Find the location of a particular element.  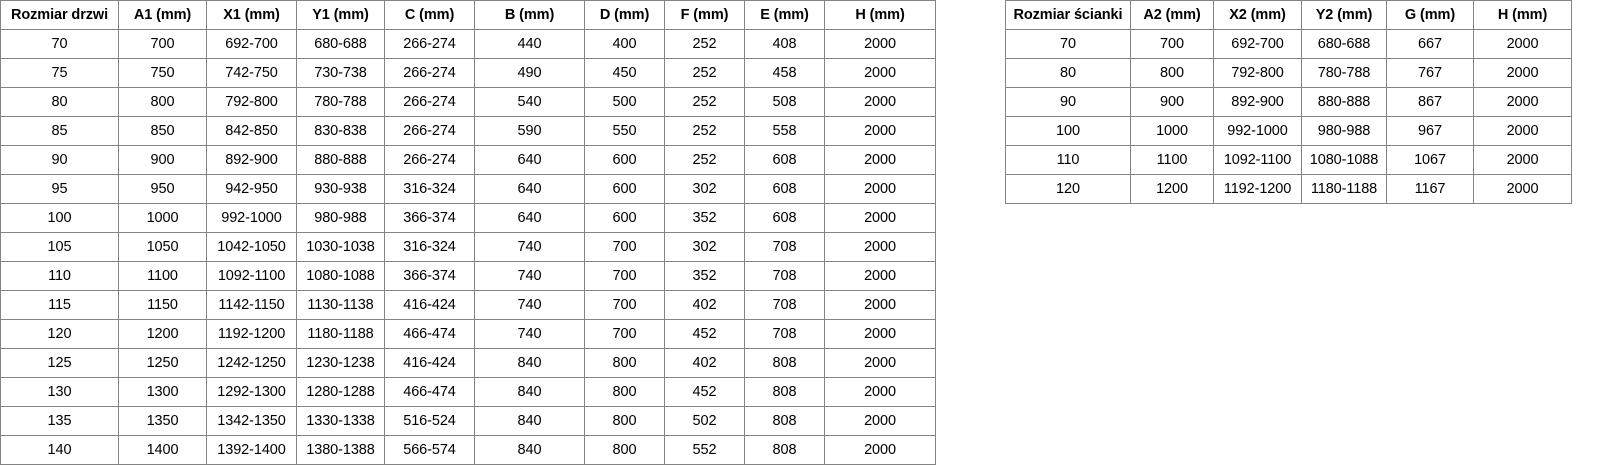

wall-cell-r2-c5: 2000 is located at coordinates (1522, 102).